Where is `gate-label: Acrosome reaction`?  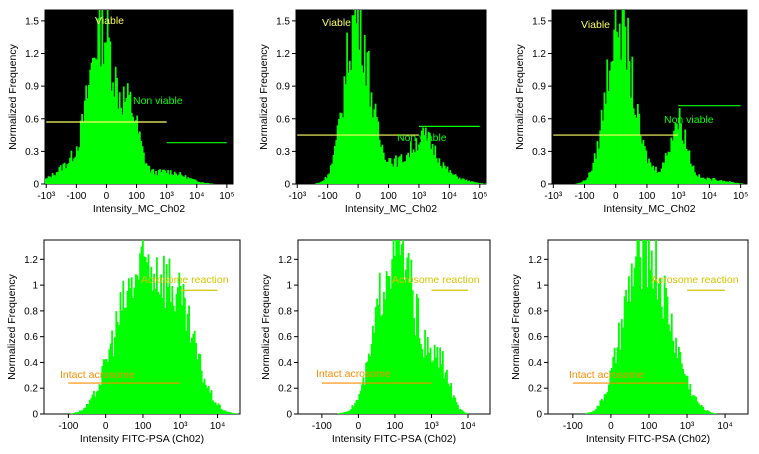 gate-label: Acrosome reaction is located at coordinates (695, 280).